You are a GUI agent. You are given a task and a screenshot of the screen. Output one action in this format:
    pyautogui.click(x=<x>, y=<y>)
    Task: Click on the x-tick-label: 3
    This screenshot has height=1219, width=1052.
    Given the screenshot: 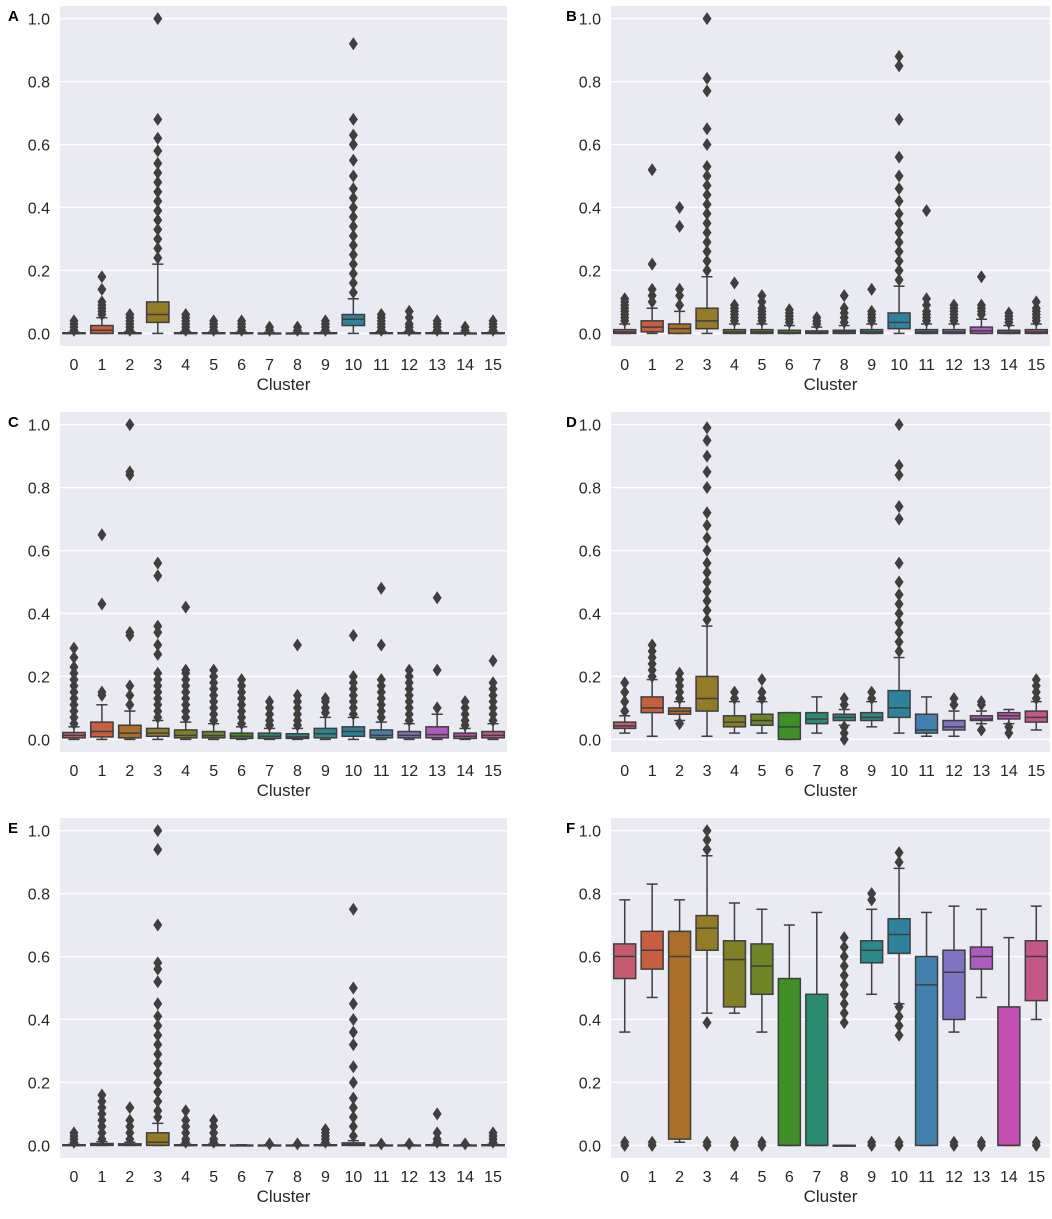 What is the action you would take?
    pyautogui.click(x=707, y=365)
    